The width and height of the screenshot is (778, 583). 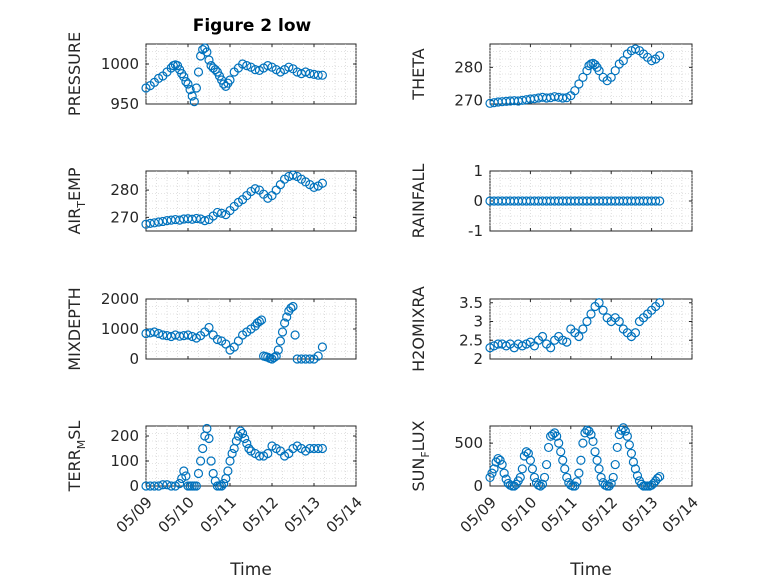 I want to click on y-tick-label: 500, so click(x=468, y=443).